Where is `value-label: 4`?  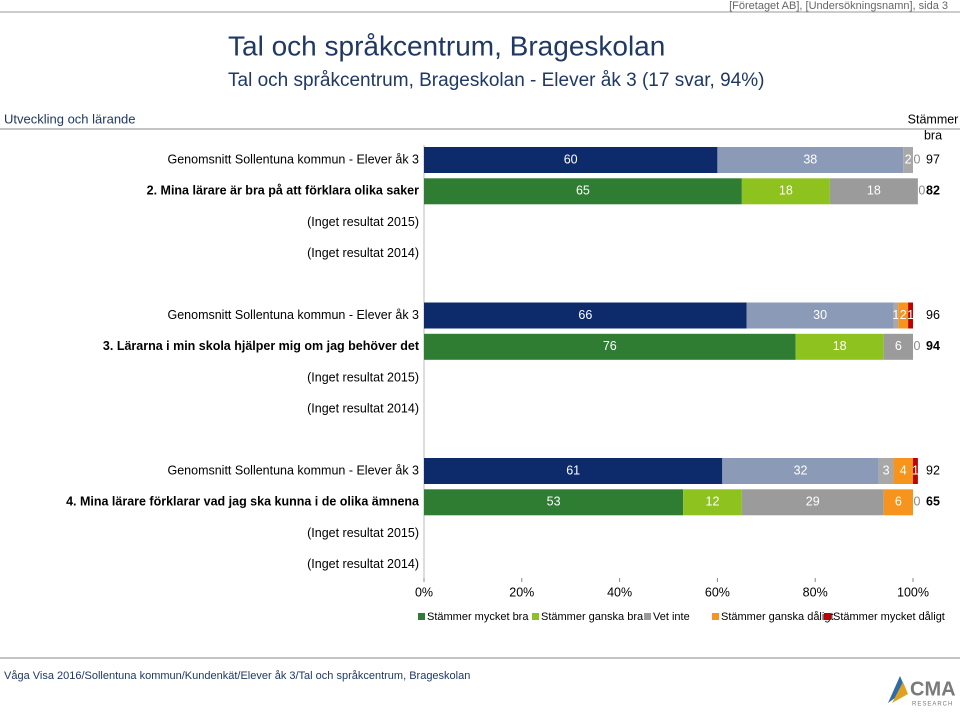 value-label: 4 is located at coordinates (903, 470).